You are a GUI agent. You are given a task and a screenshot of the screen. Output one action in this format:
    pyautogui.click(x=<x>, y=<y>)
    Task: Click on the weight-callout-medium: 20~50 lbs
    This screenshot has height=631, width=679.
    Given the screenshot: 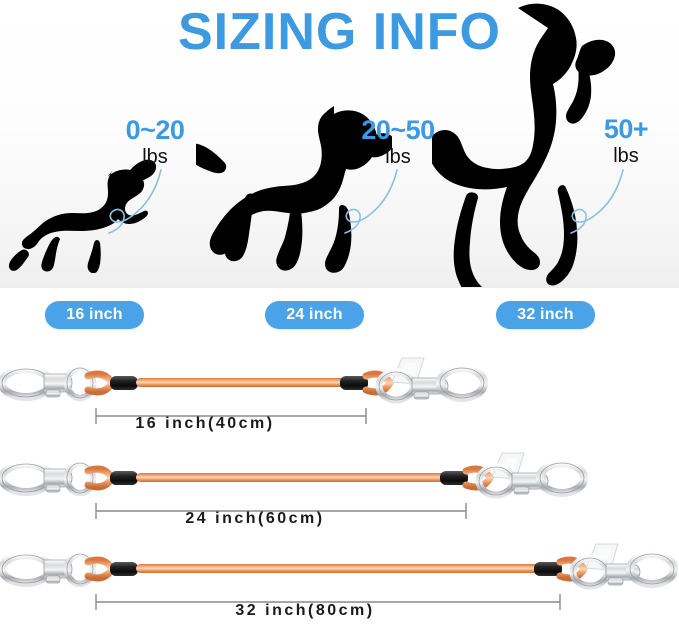 What is the action you would take?
    pyautogui.click(x=398, y=141)
    